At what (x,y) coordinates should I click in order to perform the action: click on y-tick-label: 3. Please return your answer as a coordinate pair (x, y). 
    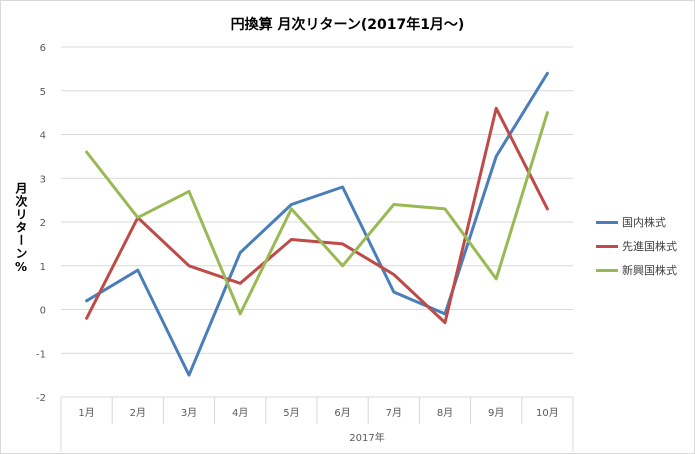
    Looking at the image, I should click on (43, 179).